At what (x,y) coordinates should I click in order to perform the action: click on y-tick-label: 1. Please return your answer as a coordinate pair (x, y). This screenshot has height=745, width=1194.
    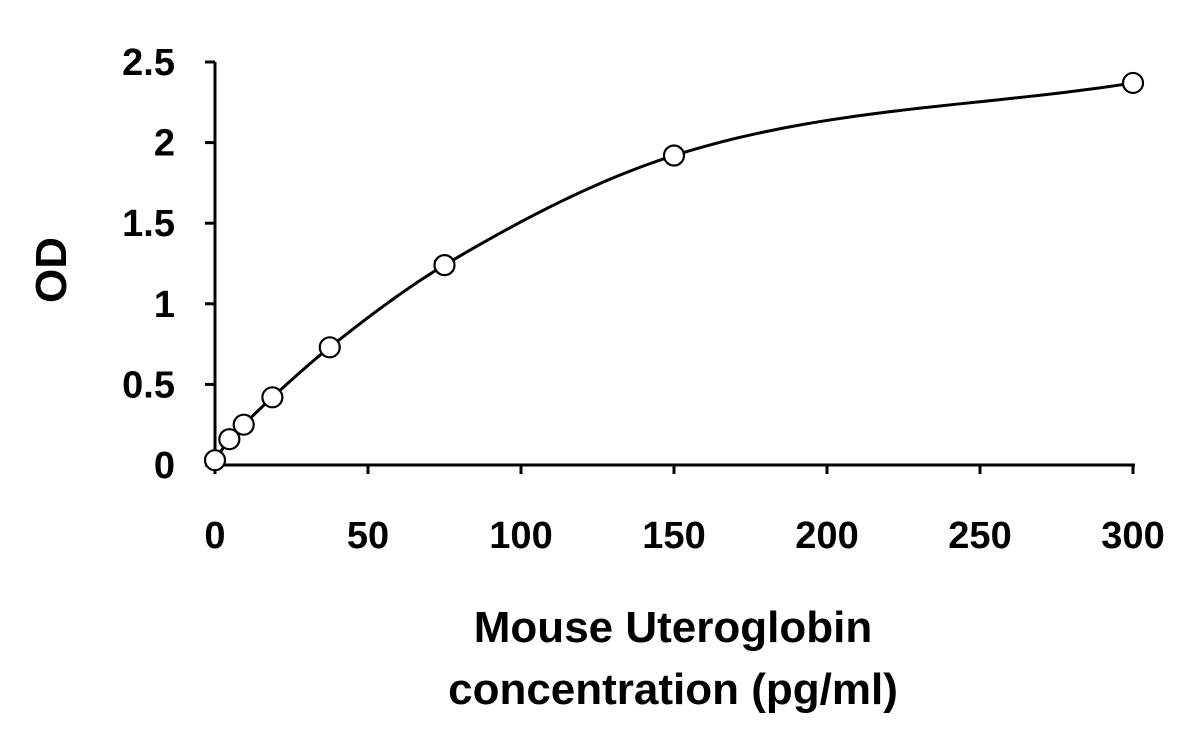
    Looking at the image, I should click on (164, 305).